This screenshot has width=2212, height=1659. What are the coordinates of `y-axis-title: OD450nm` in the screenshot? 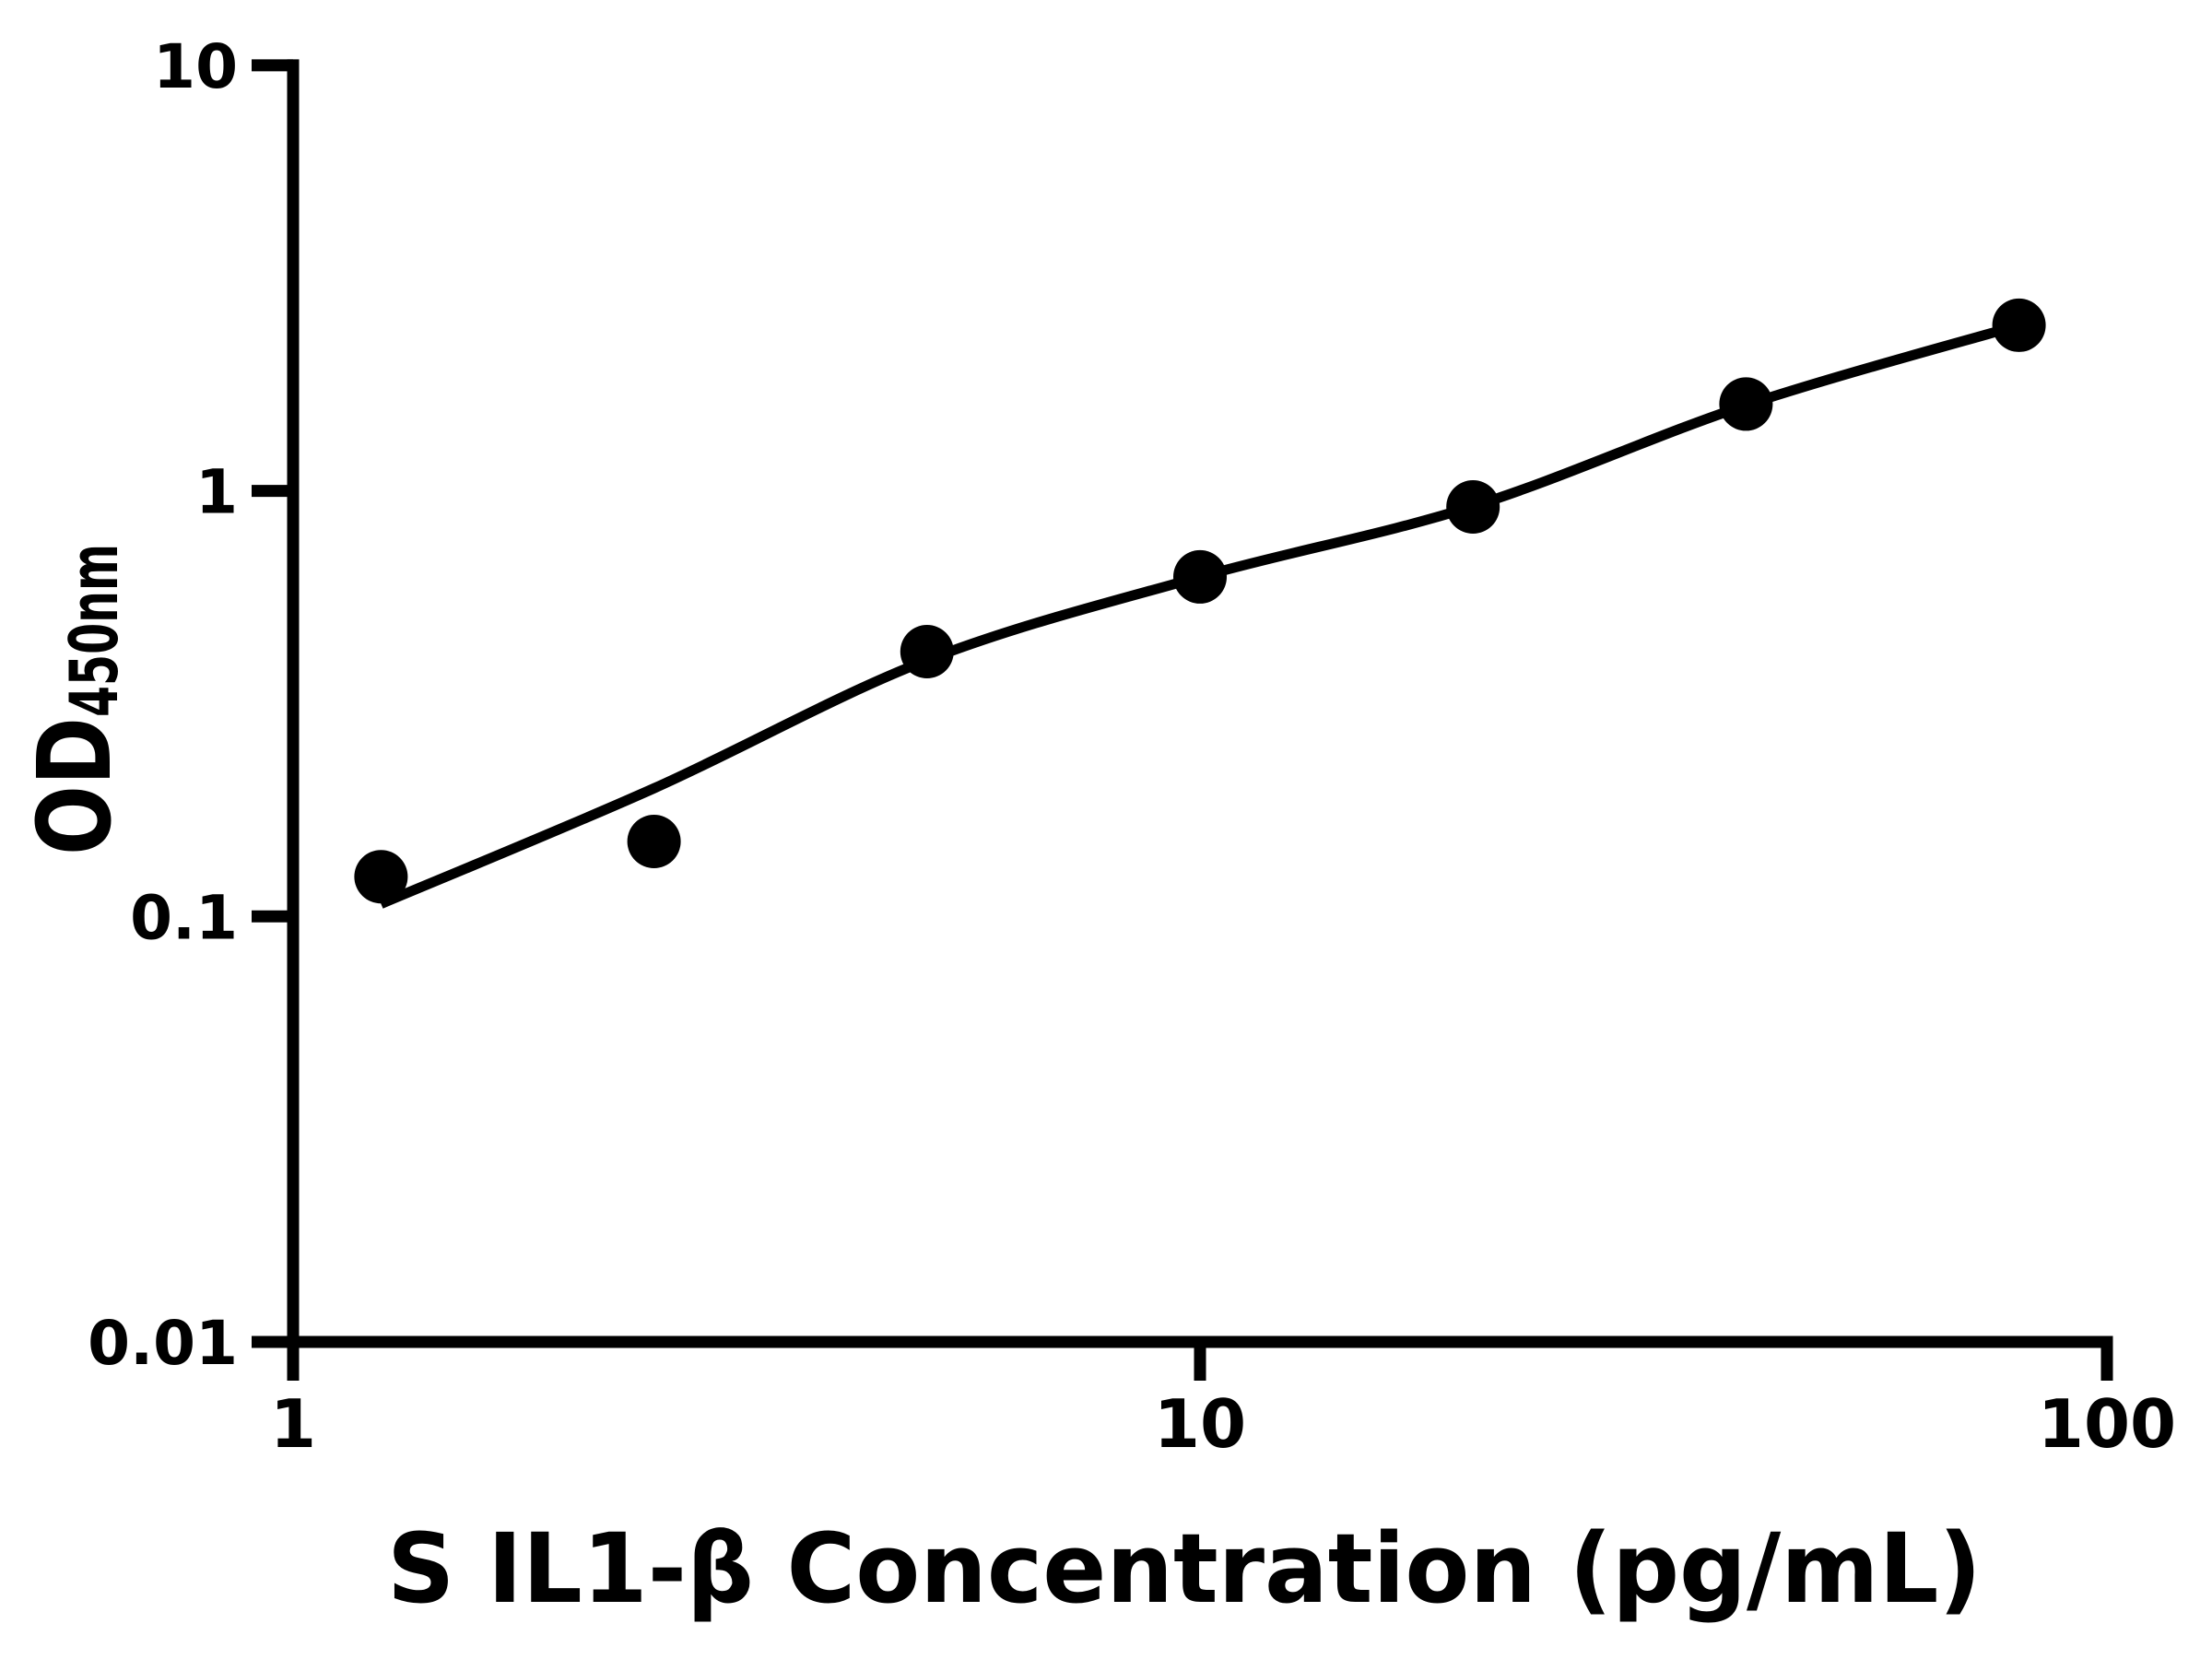 It's located at (75, 699).